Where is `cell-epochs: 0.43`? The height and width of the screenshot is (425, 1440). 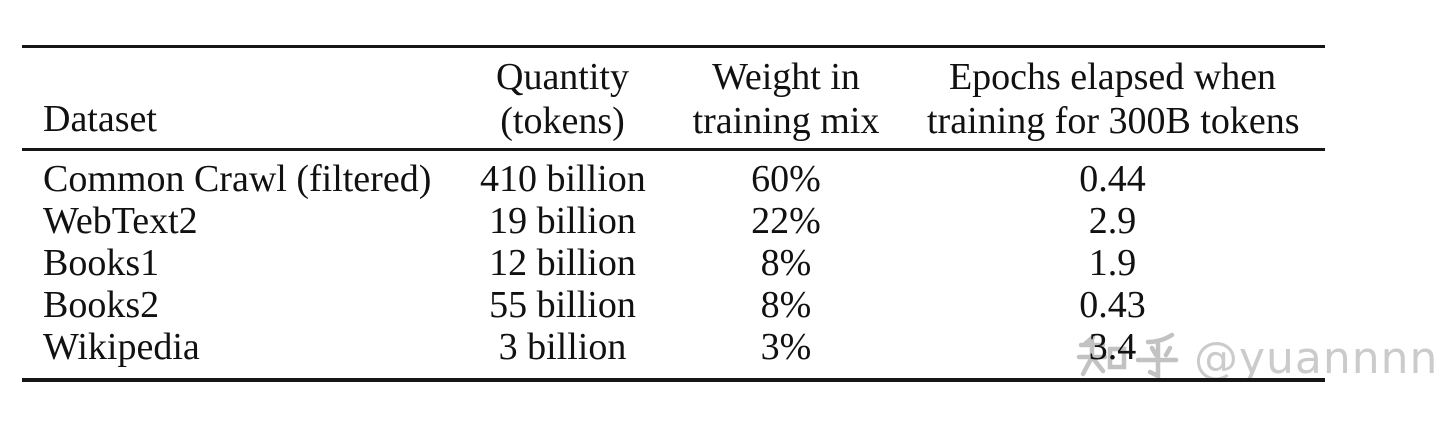 cell-epochs: 0.43 is located at coordinates (1112, 305).